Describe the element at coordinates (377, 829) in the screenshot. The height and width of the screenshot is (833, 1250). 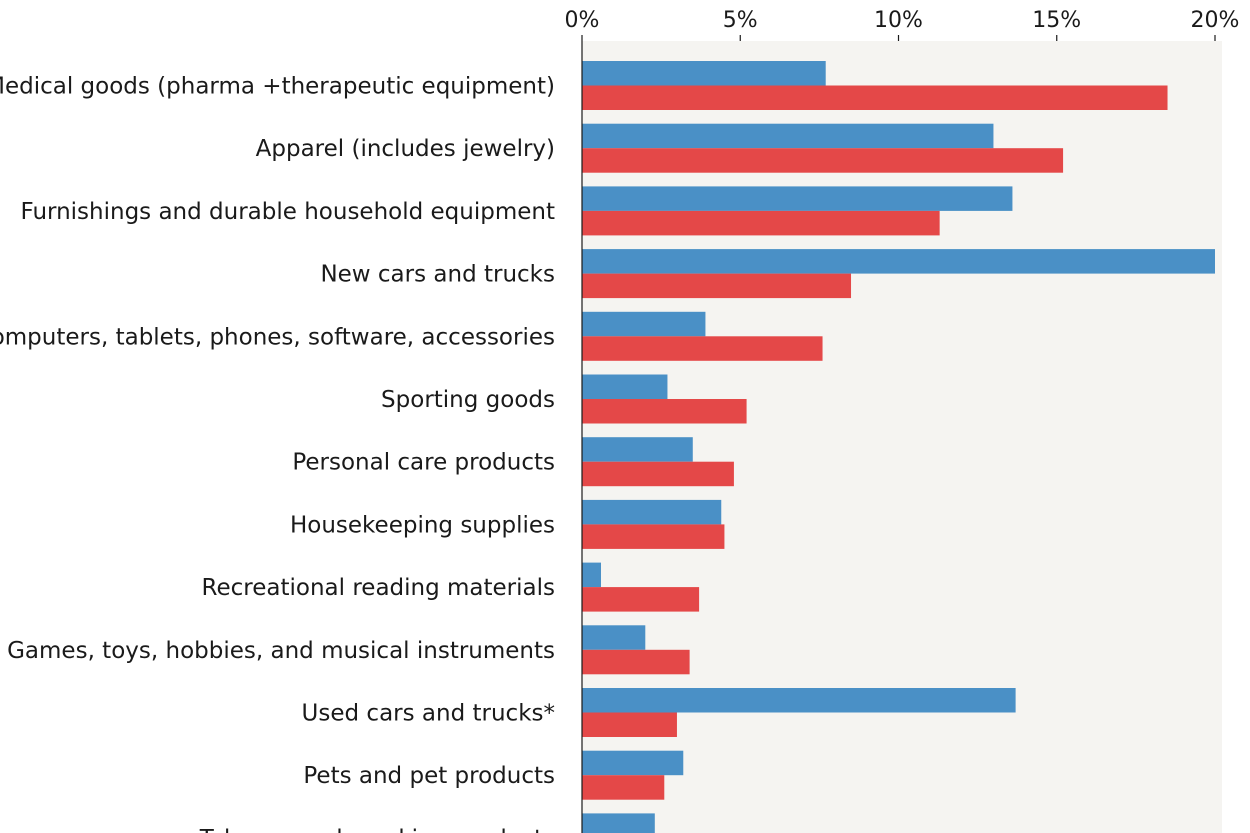
I see `category-label: Tobacco and smoking products` at that location.